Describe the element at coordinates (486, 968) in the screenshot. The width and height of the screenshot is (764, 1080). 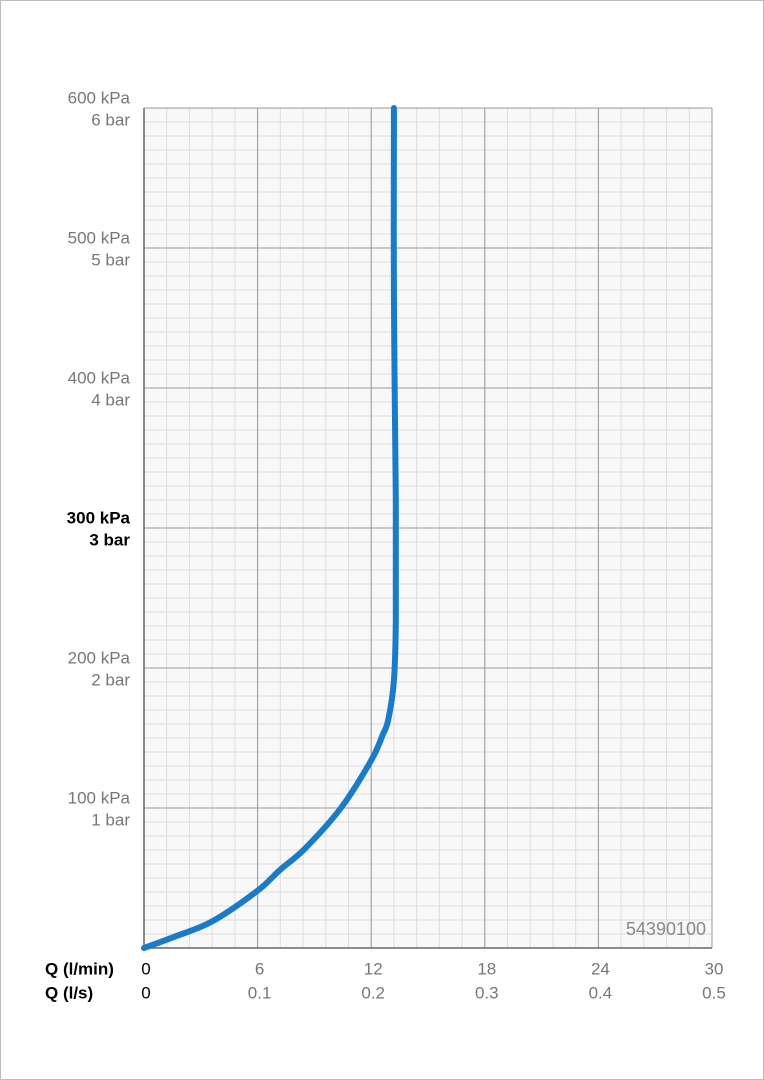
I see `x-tick-label: 18` at that location.